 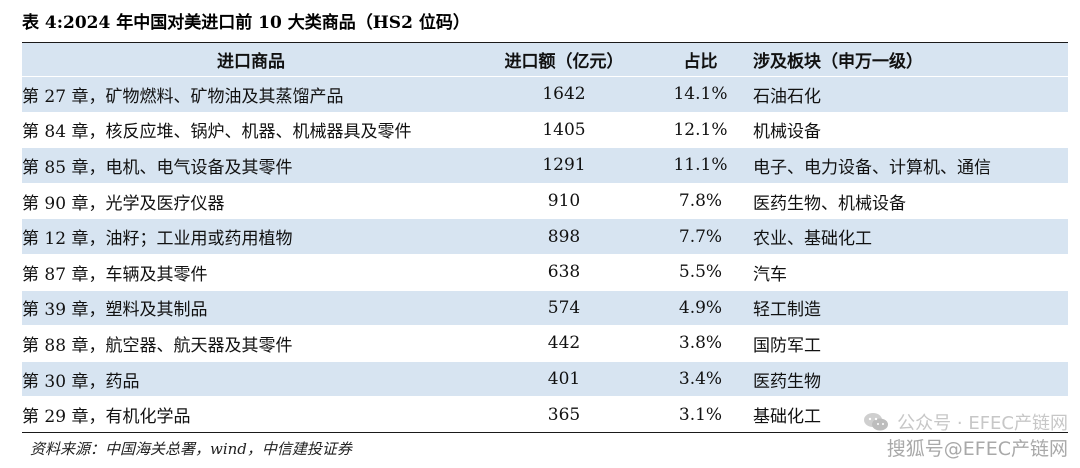 I want to click on cell-share: 5.5%, so click(x=700, y=272).